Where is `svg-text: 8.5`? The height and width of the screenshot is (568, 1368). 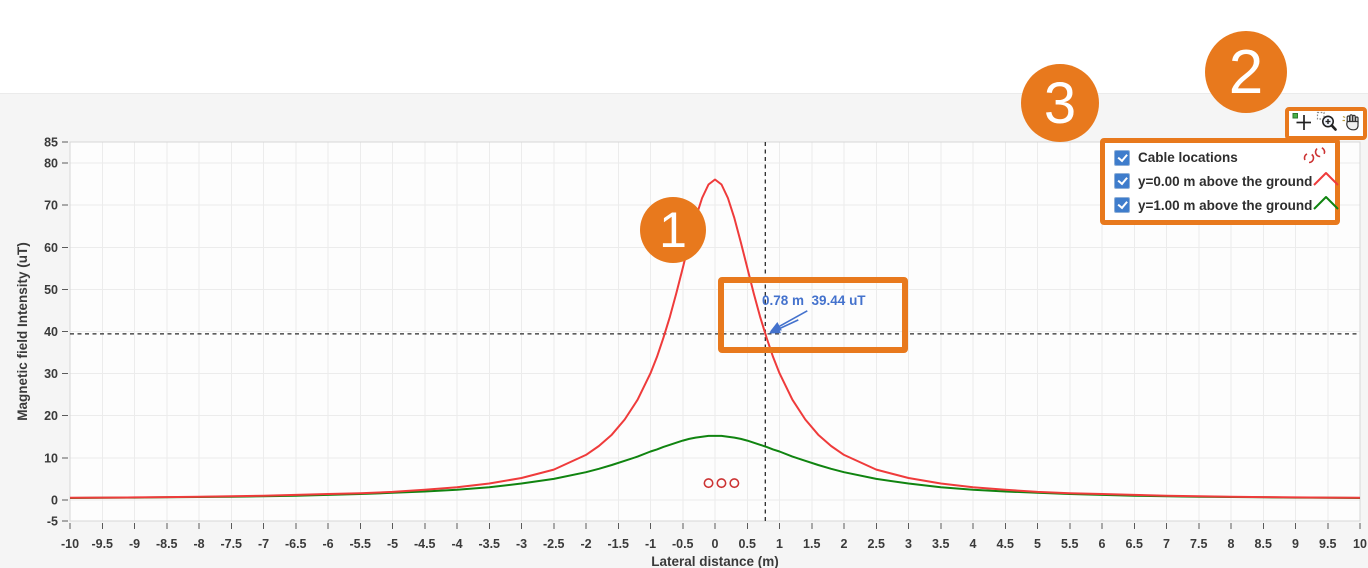 svg-text: 8.5 is located at coordinates (1263, 544).